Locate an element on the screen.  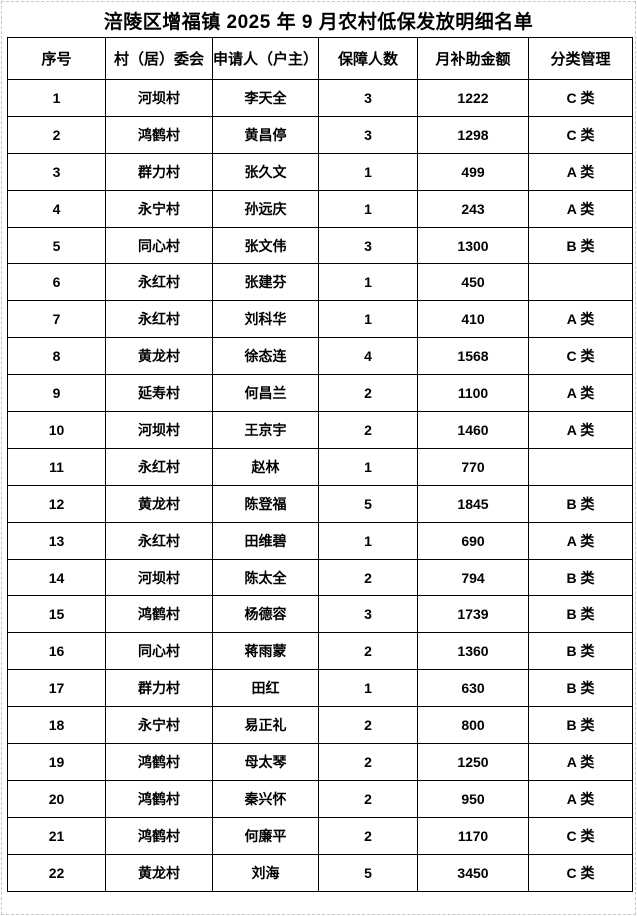
monthly-subsidy-amount-cell: 1100 is located at coordinates (473, 393).